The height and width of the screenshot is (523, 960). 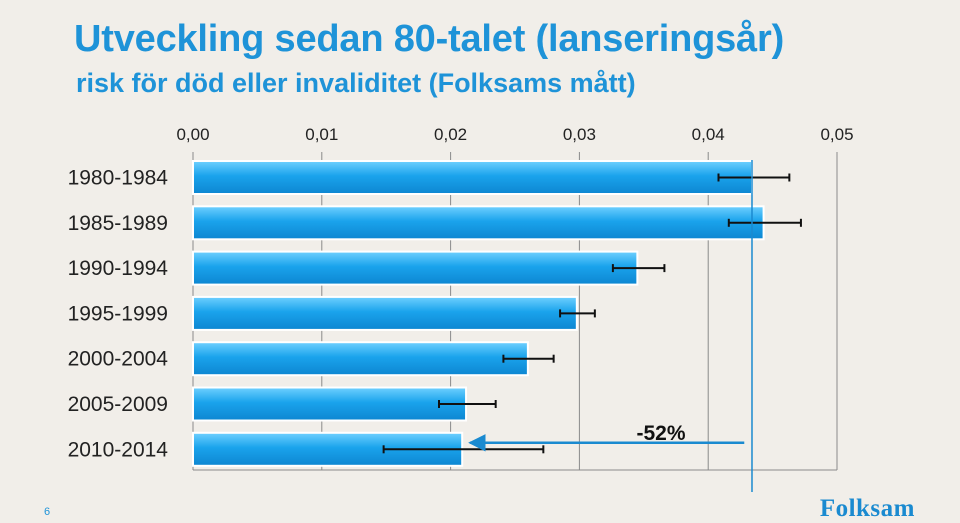 I want to click on folksam-logo: Folksam, so click(x=867, y=508).